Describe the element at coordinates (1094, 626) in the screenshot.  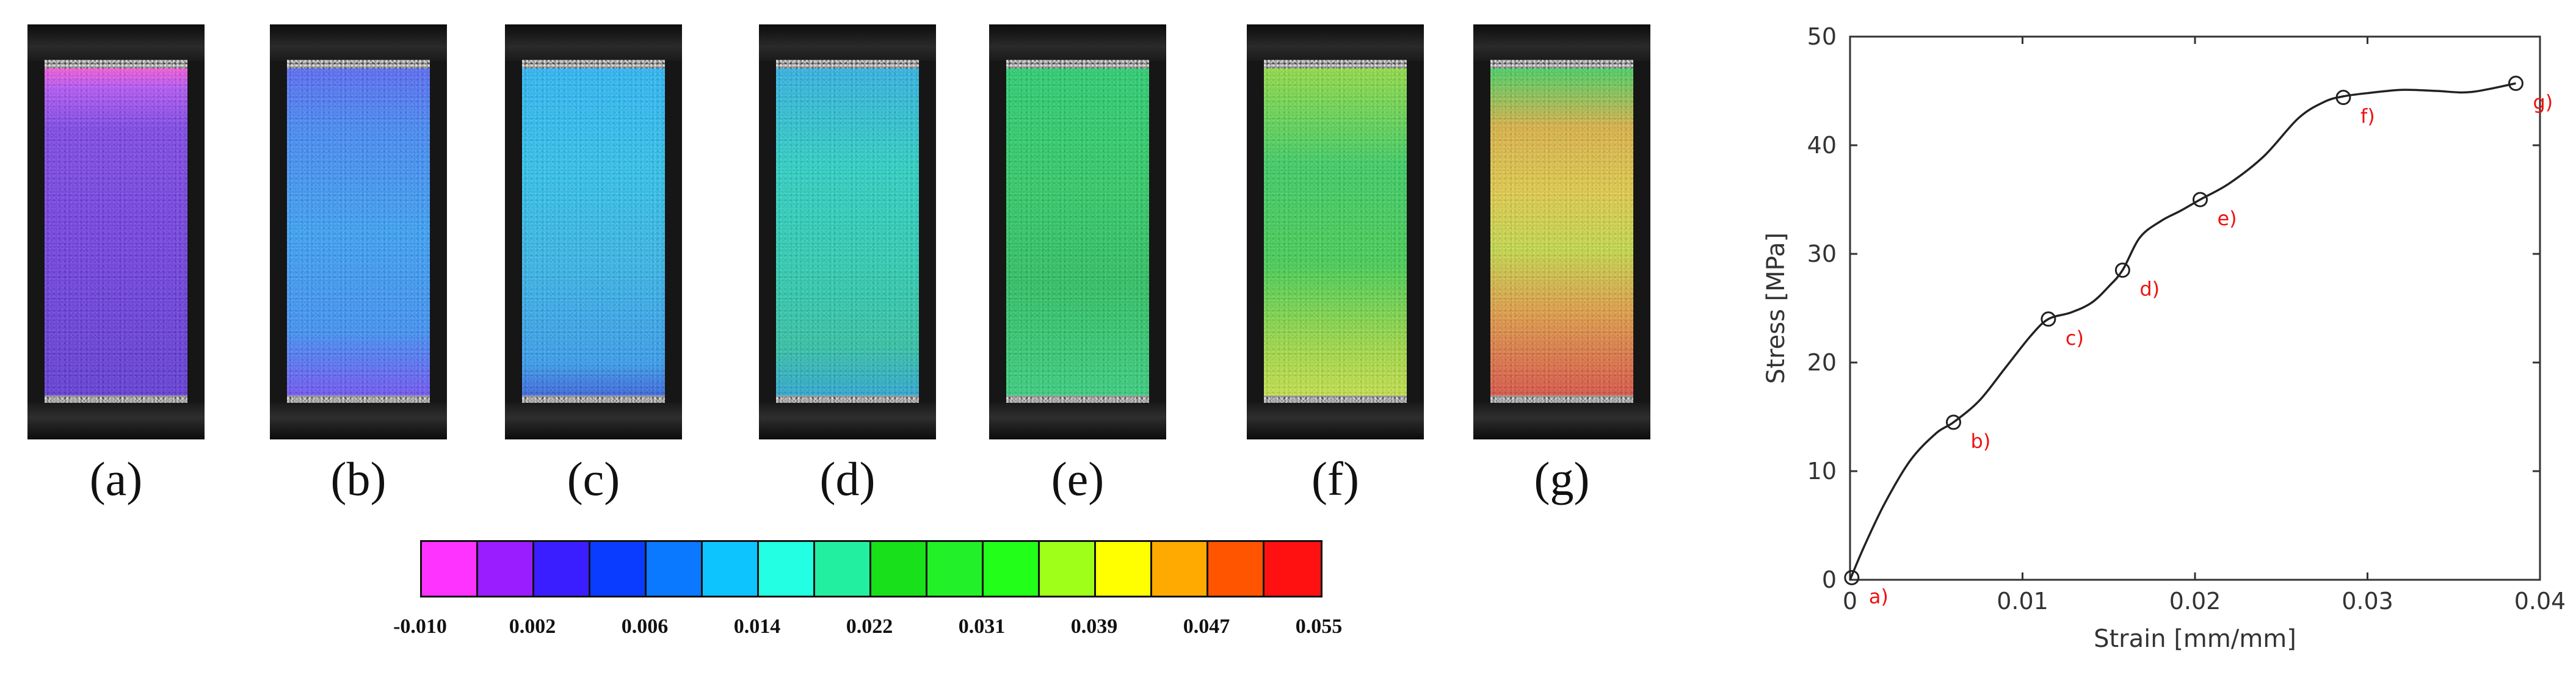
I see `colorbar-tick-label: 0.039` at that location.